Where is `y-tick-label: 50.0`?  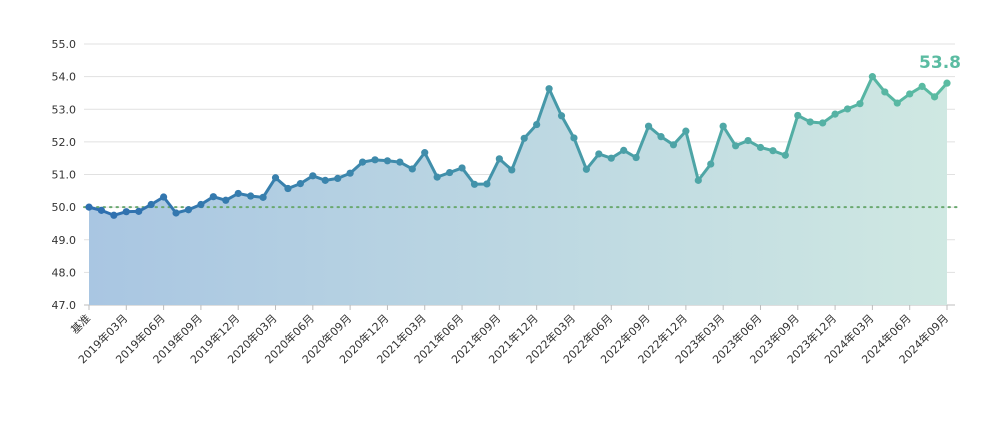
y-tick-label: 50.0 is located at coordinates (64, 207).